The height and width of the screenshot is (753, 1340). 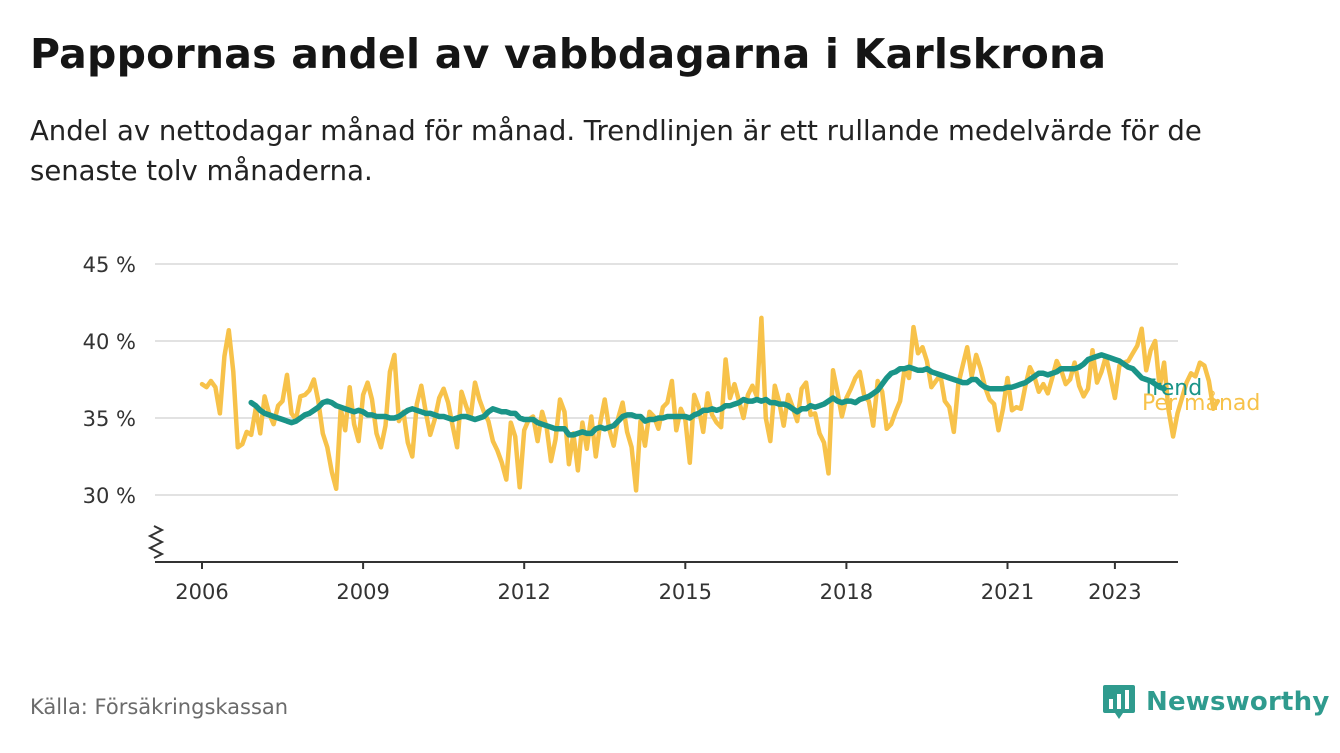 What do you see at coordinates (109, 419) in the screenshot?
I see `y-tick-label: 35 %` at bounding box center [109, 419].